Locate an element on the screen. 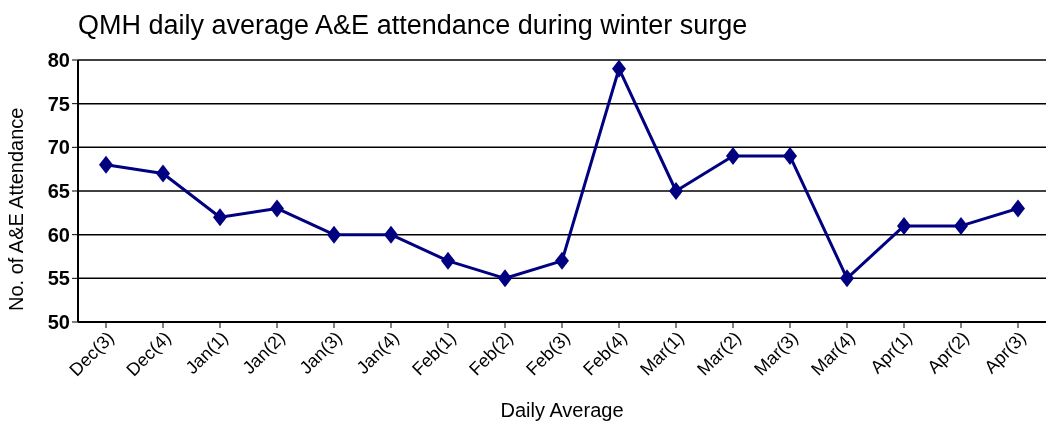 The width and height of the screenshot is (1062, 435). y-tick-label: 75 is located at coordinates (58, 103).